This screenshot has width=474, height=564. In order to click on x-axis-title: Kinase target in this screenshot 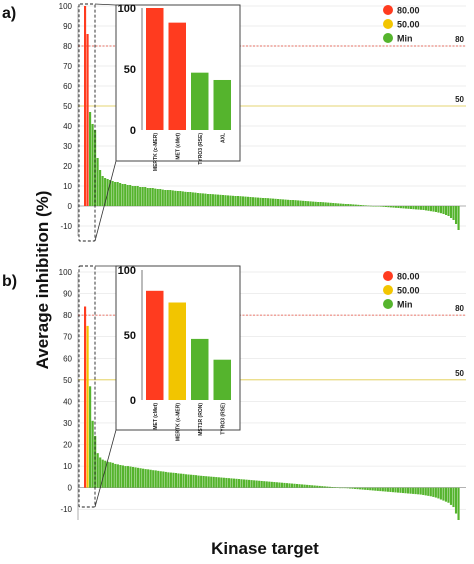, I will do `click(265, 548)`.